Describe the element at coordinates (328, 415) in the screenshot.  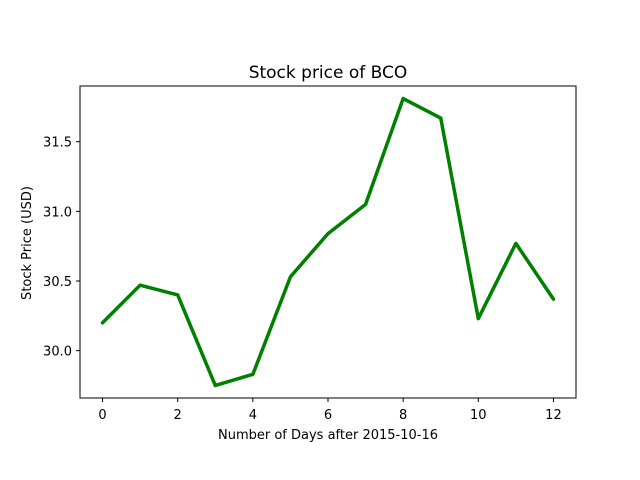
I see `x-tick-label: 6` at that location.